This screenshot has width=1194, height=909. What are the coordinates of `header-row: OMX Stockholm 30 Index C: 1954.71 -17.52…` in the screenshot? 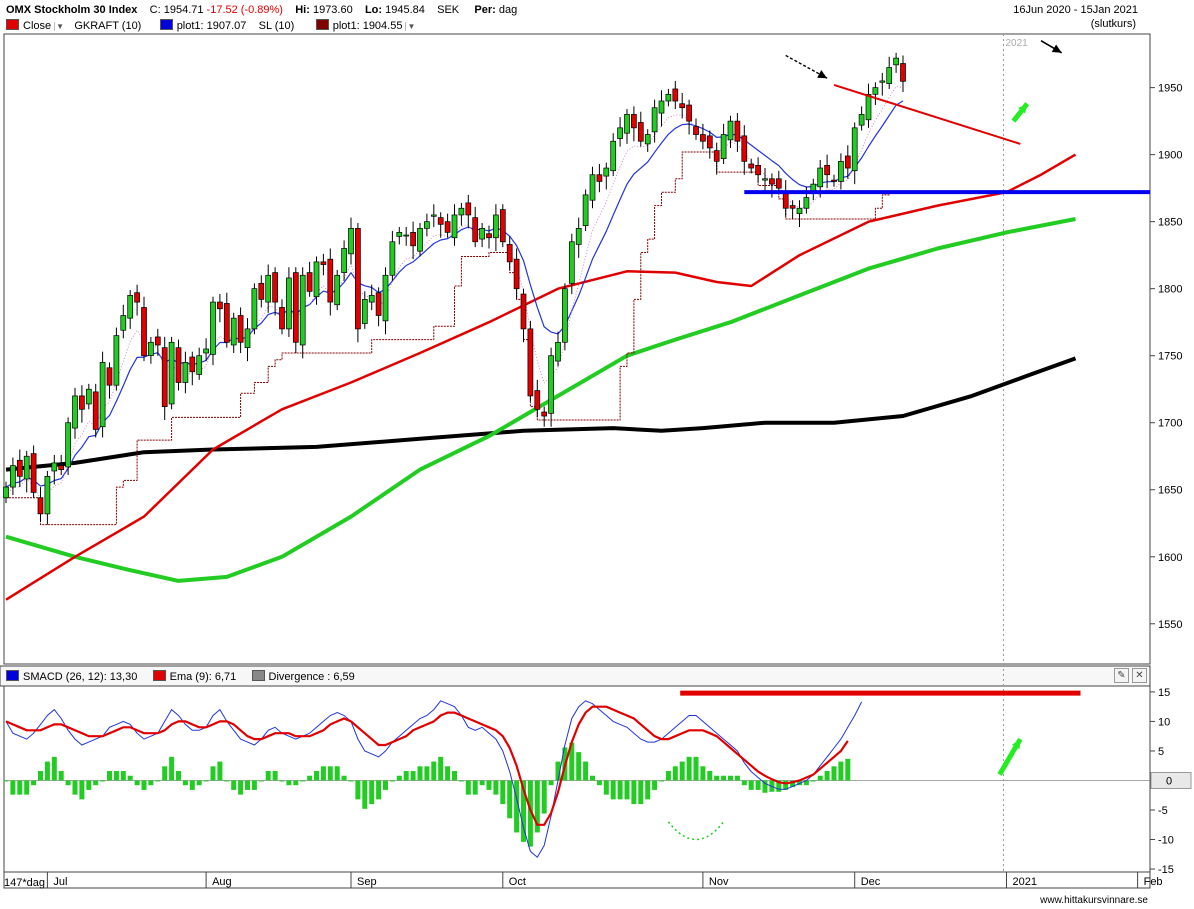 It's located at (261, 10).